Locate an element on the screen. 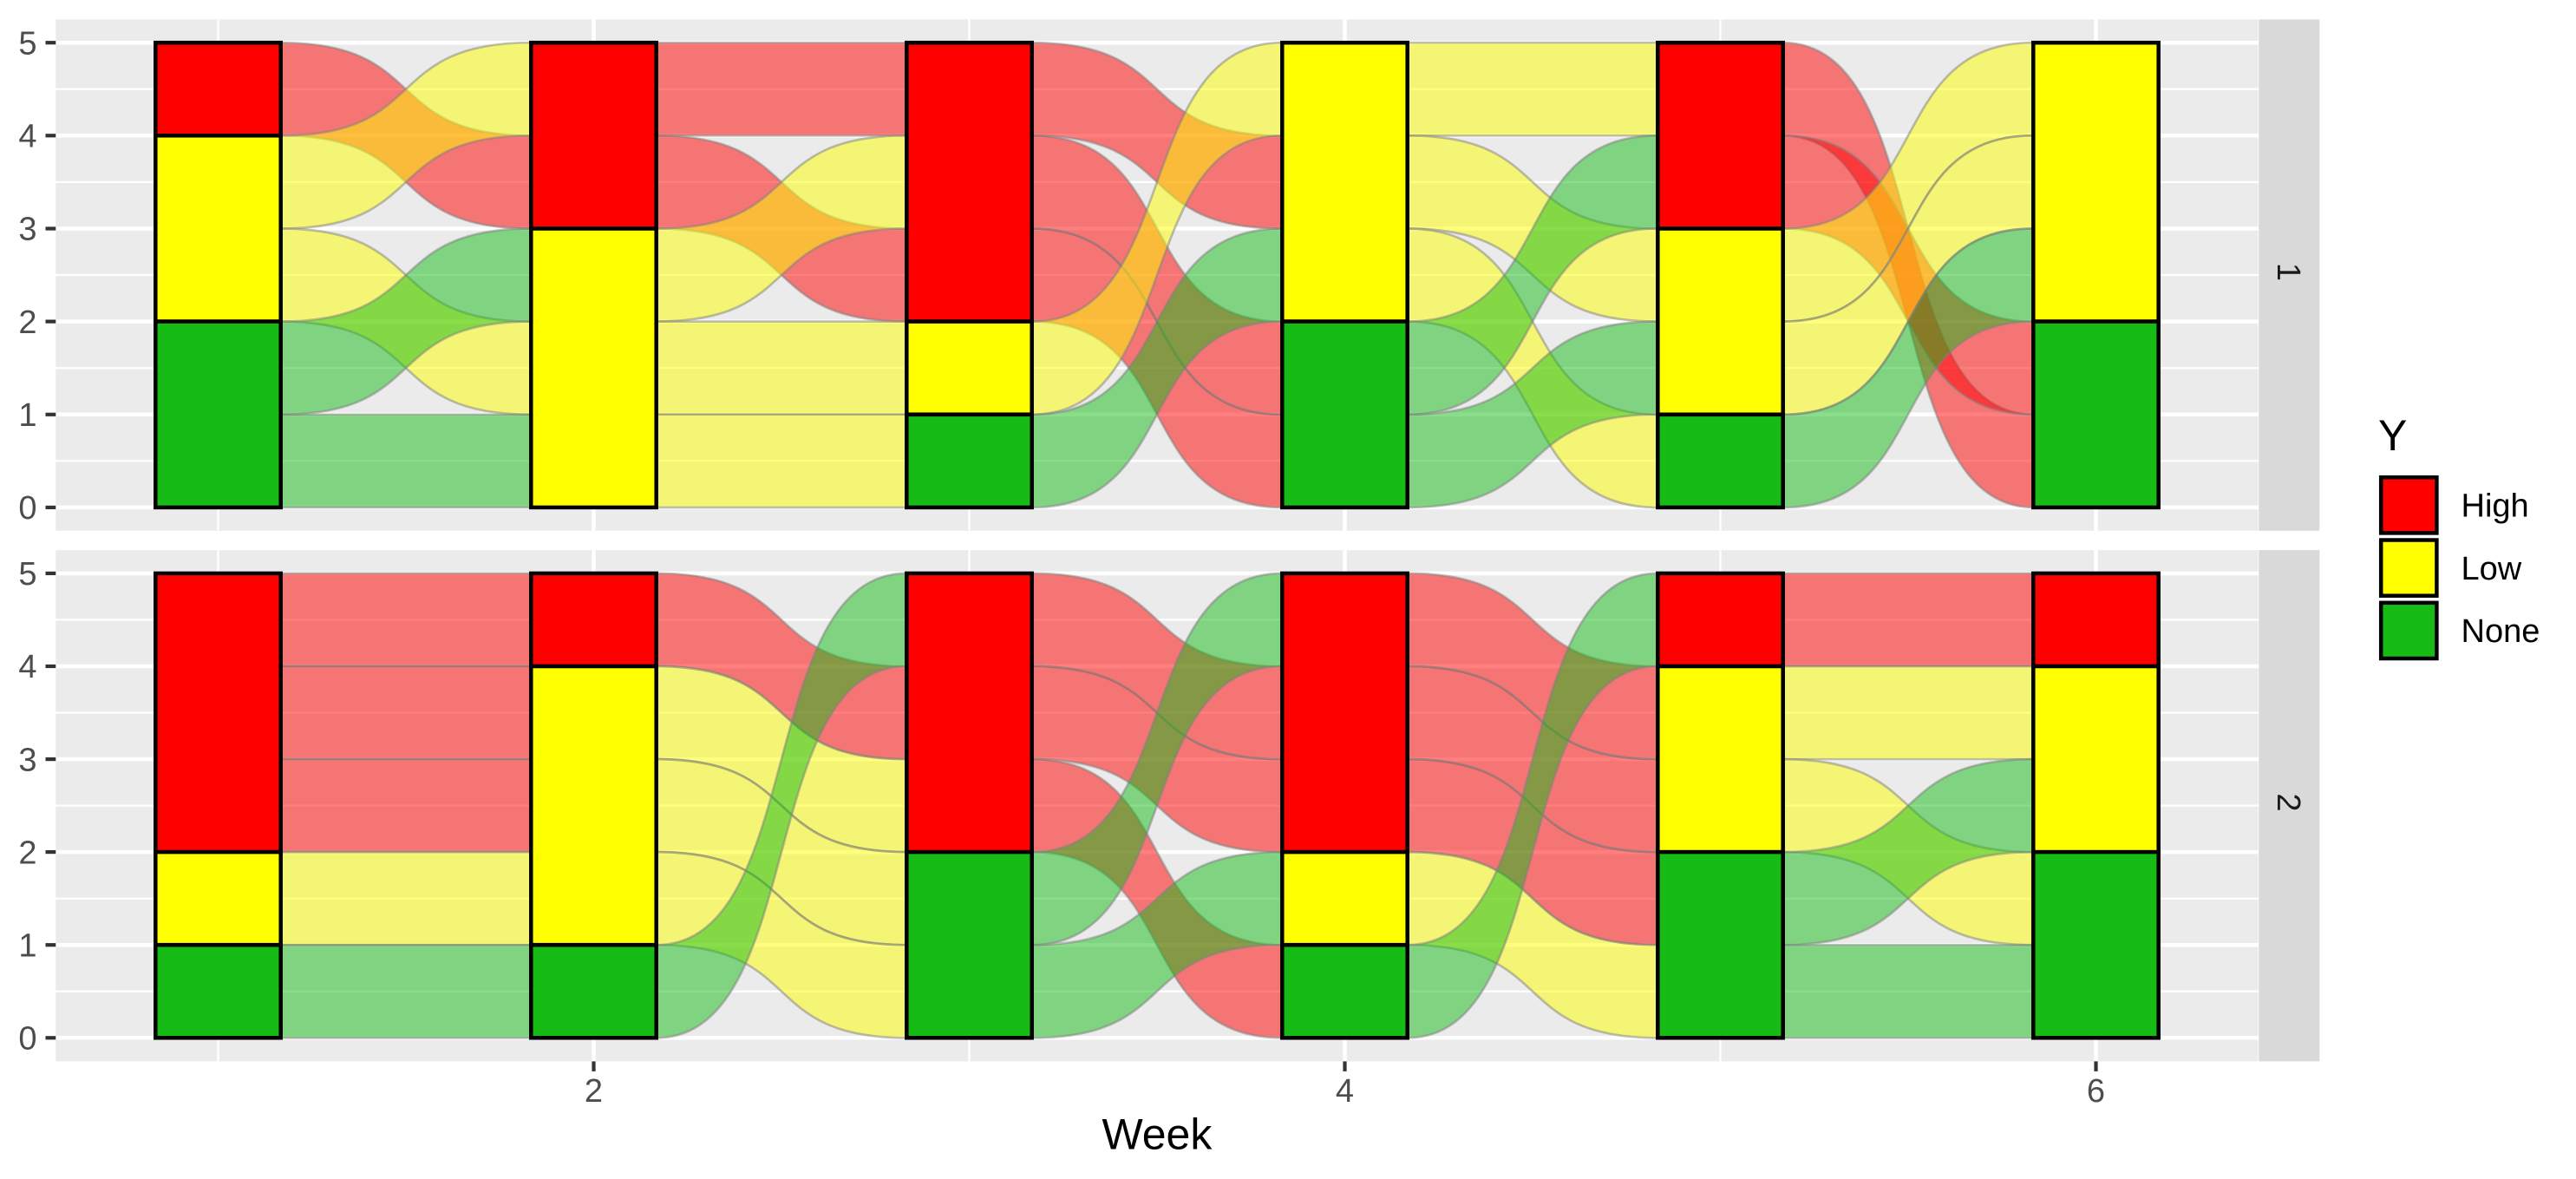 This screenshot has width=2576, height=1179. svg-text: Week is located at coordinates (1157, 1134).